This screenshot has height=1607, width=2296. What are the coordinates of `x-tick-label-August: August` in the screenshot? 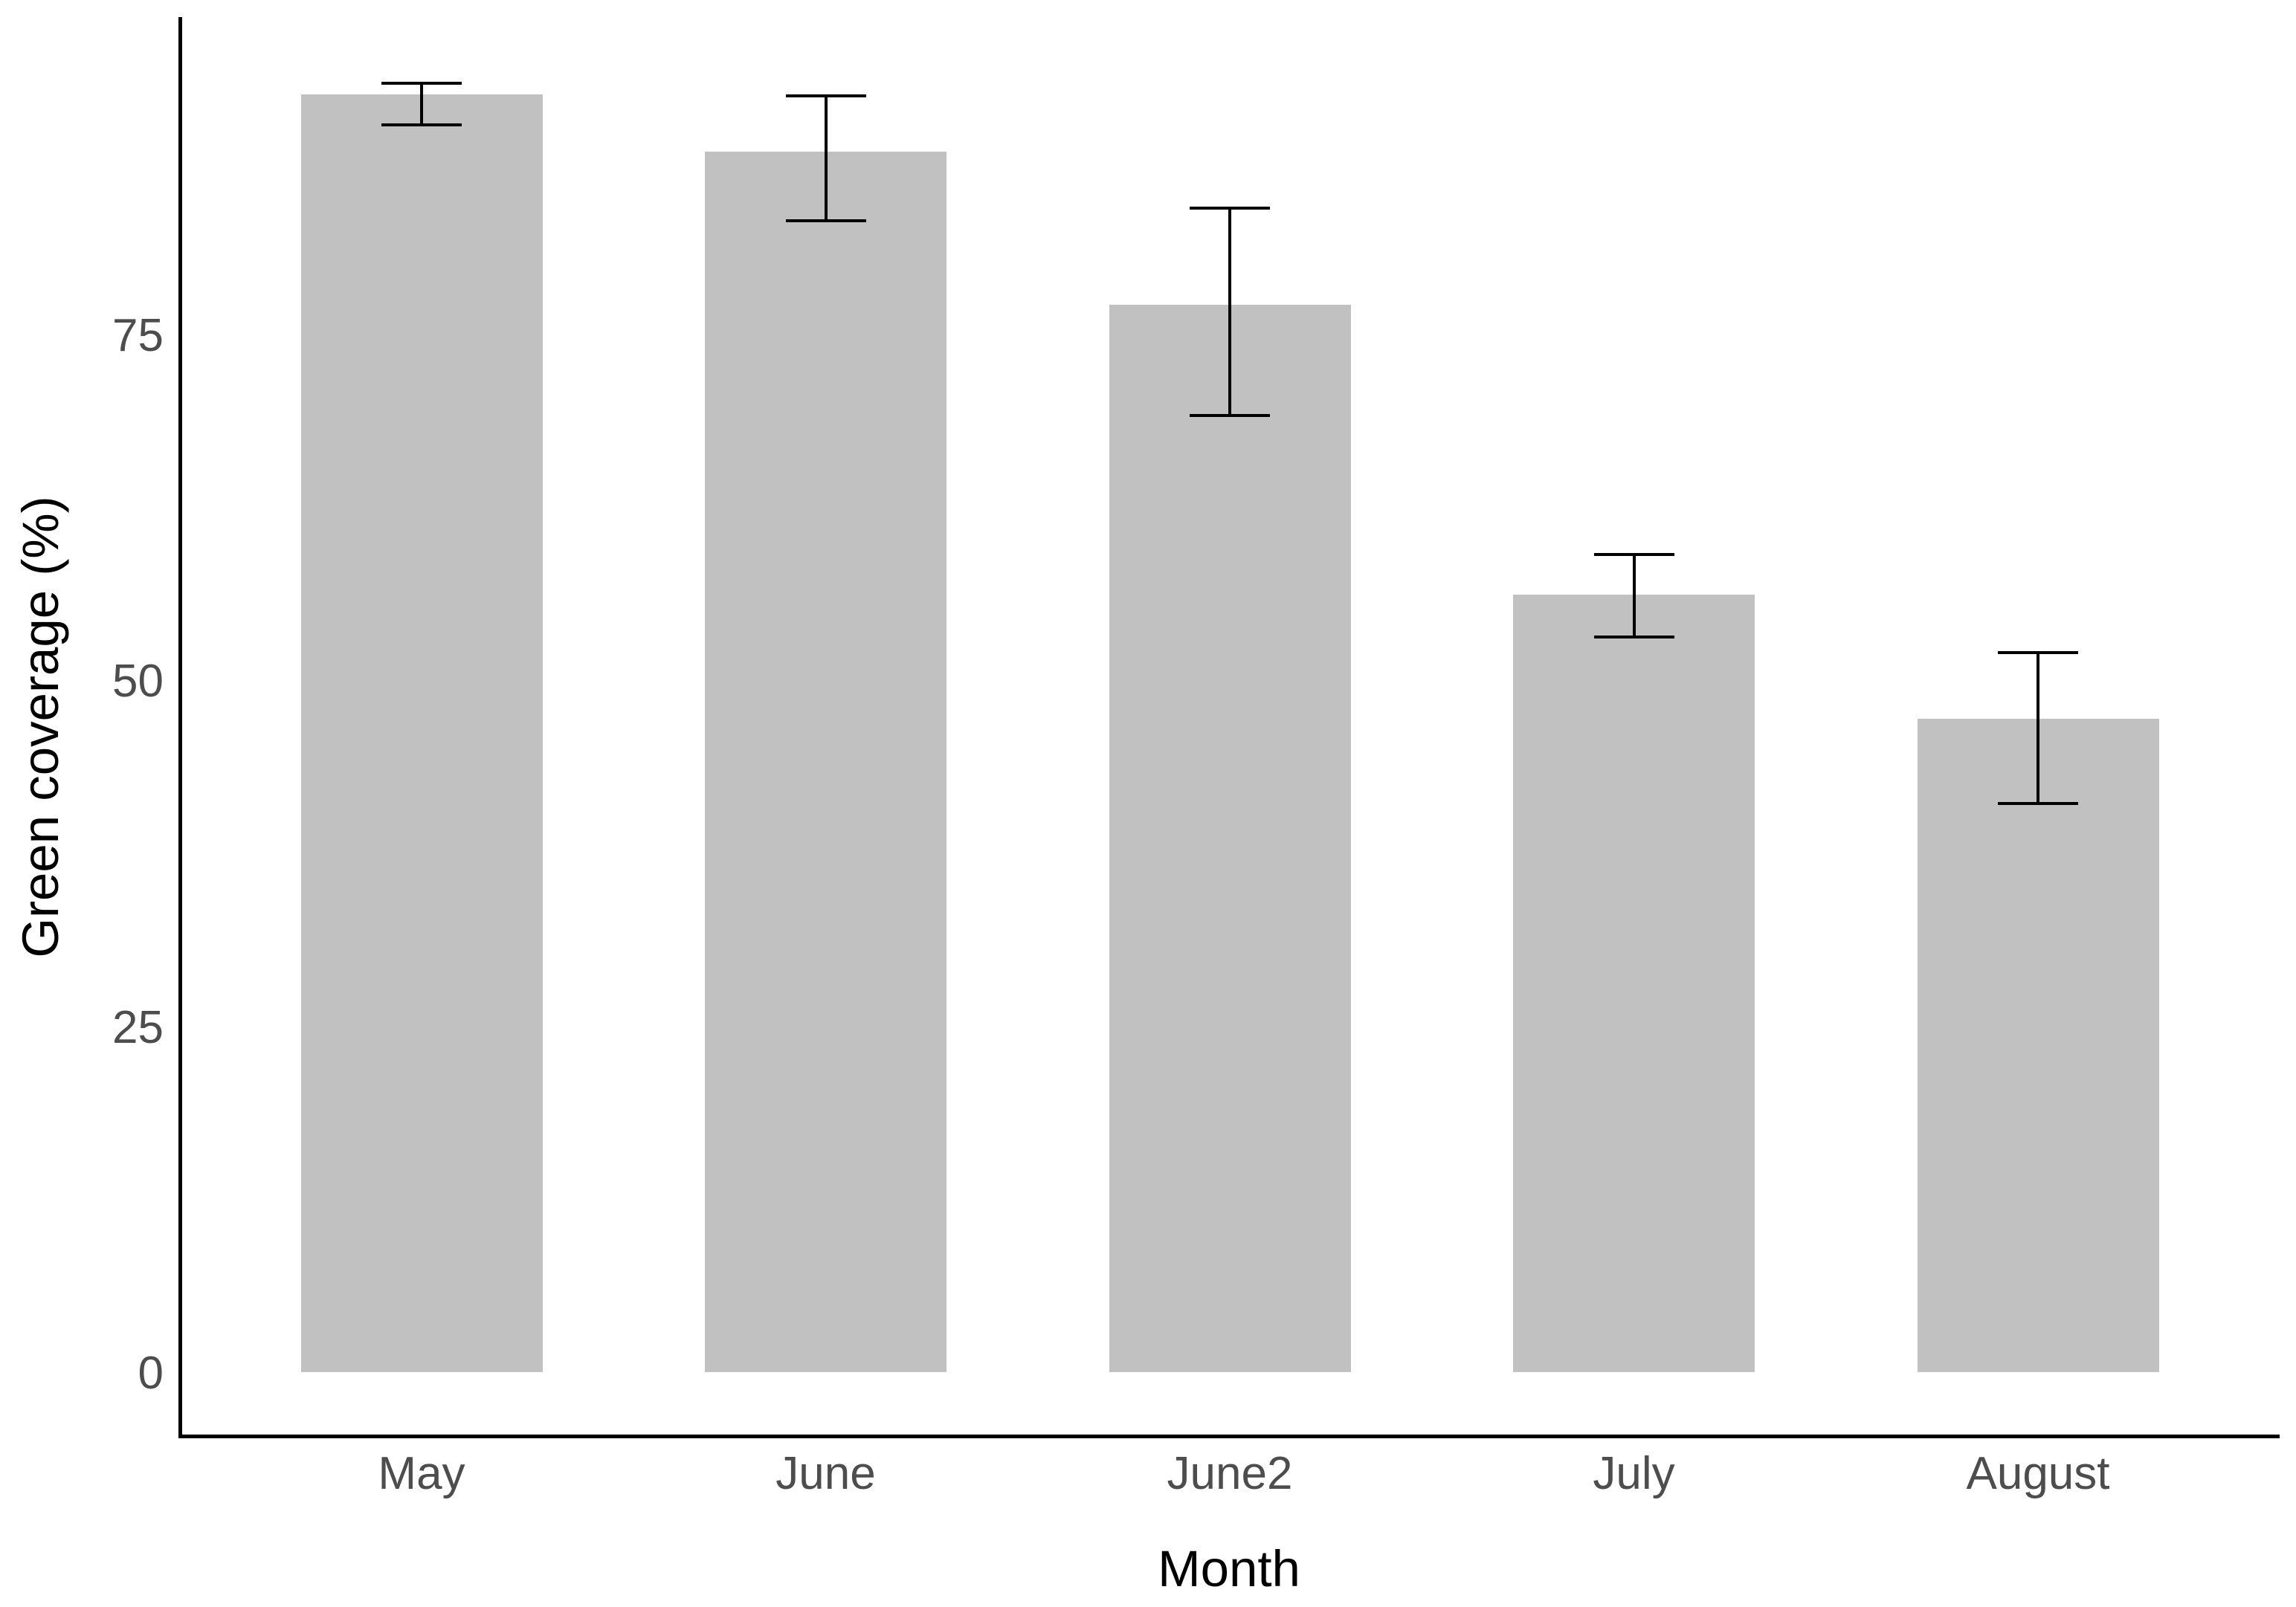 It's located at (2038, 1473).